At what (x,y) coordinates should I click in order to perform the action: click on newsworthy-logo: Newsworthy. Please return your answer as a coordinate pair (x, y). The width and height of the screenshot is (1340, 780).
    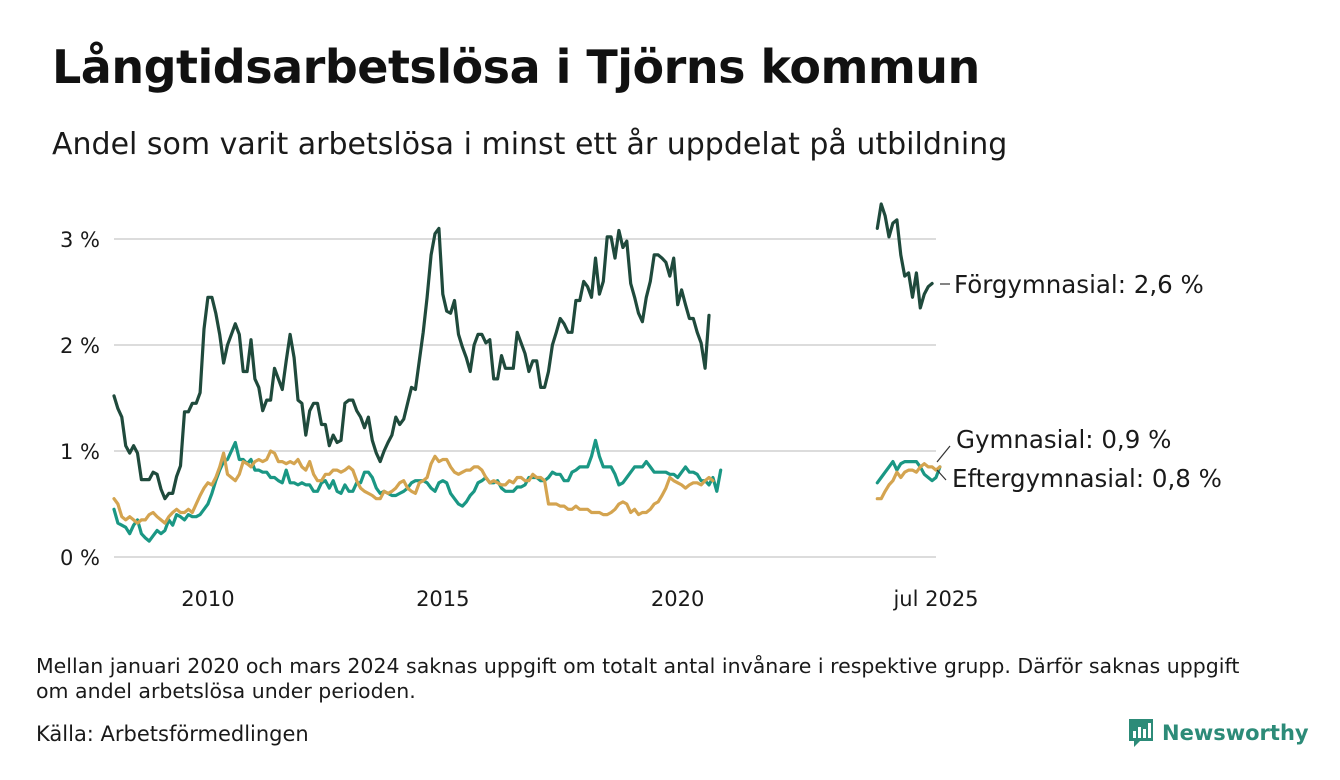
    Looking at the image, I should click on (1218, 733).